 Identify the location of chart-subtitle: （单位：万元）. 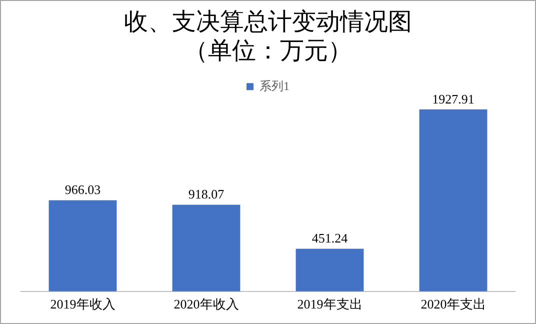
(268, 51).